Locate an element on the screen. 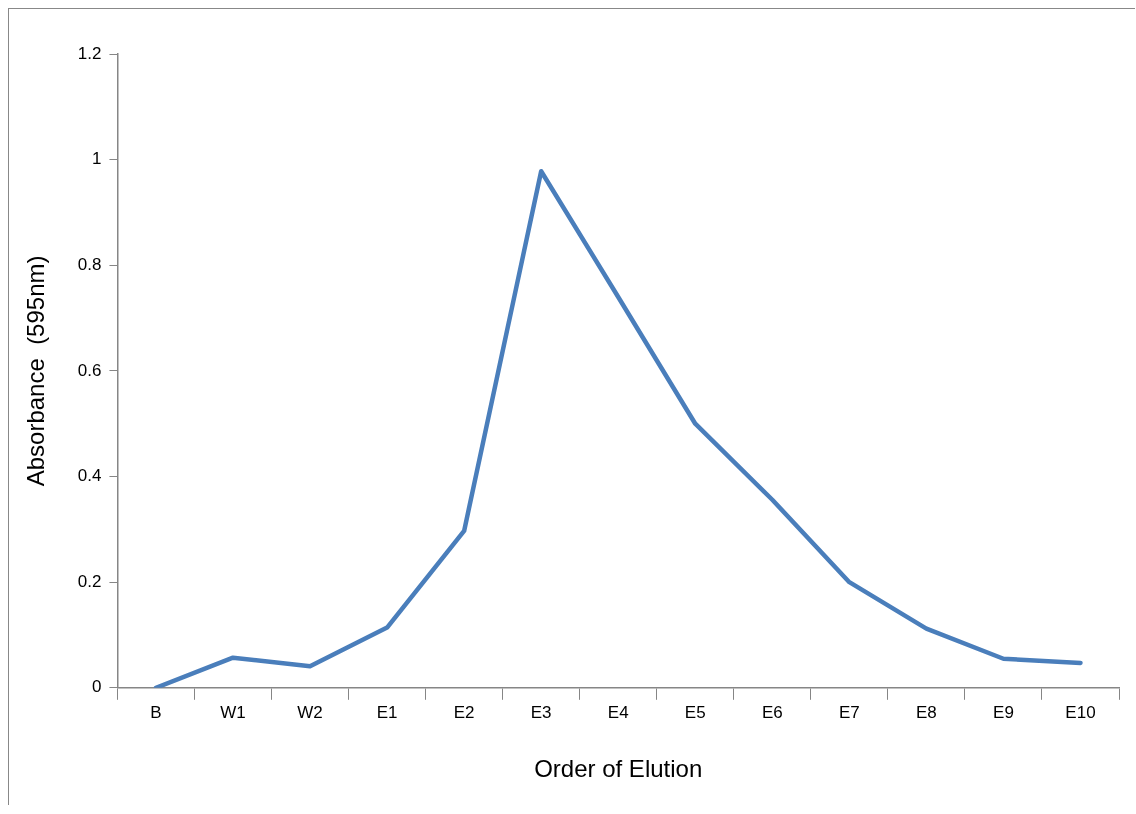 This screenshot has height=814, width=1136. x-tick-label: W1 is located at coordinates (233, 712).